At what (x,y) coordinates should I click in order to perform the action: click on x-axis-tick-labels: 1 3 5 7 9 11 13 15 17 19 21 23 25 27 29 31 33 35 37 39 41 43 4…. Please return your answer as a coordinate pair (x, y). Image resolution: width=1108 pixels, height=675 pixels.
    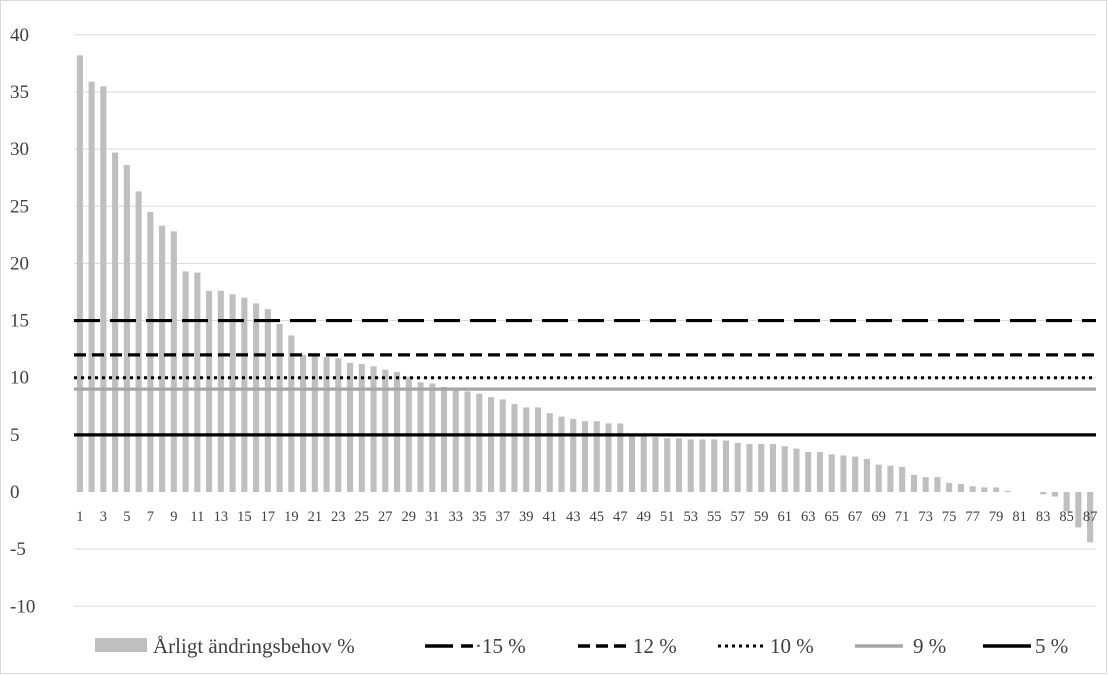
    Looking at the image, I should click on (586, 517).